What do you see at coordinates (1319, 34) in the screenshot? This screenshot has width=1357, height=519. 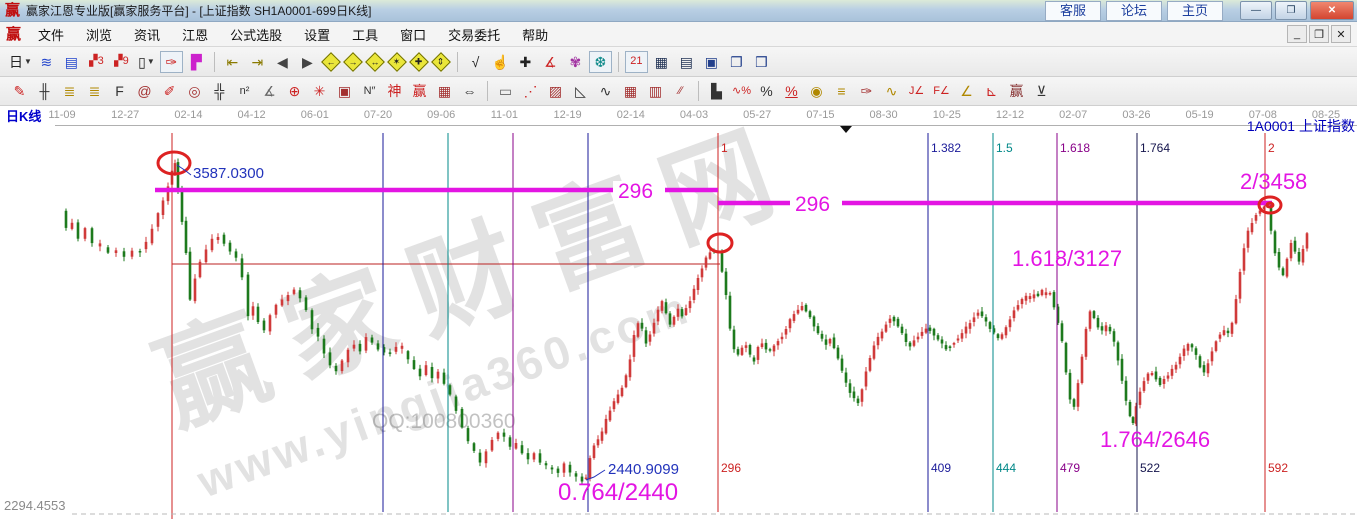 I see `child-restore-button: ❐` at bounding box center [1319, 34].